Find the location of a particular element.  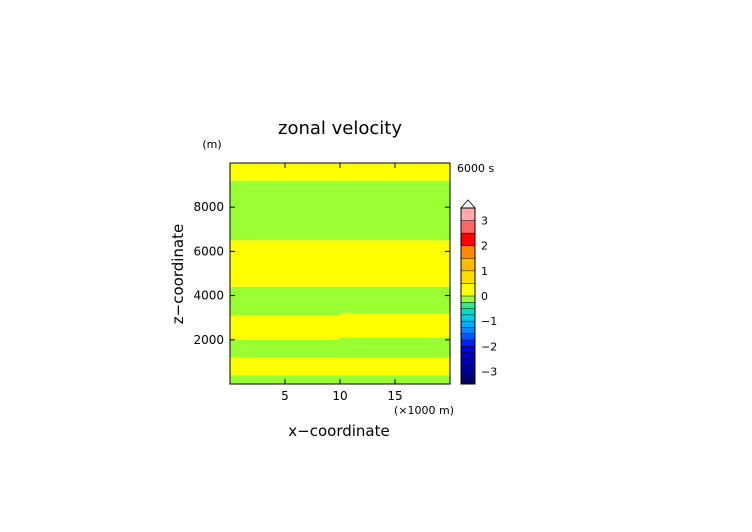

colorbar-extend-arrow is located at coordinates (468, 204).